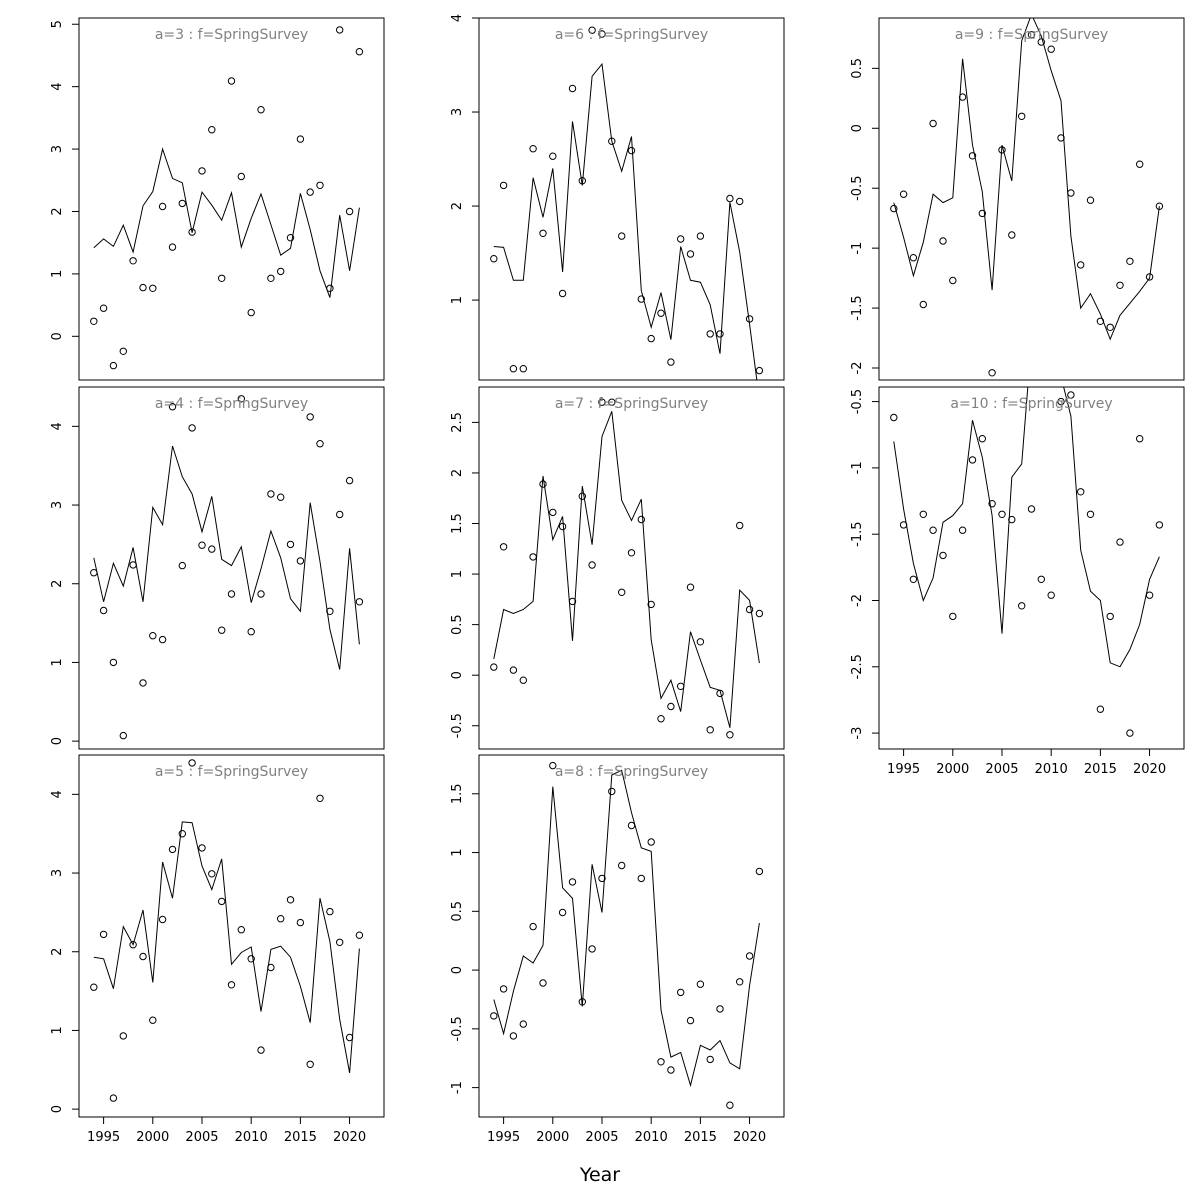 The width and height of the screenshot is (1200, 1200). What do you see at coordinates (231, 404) in the screenshot?
I see `panel-title: a=4 : f=SpringSurvey` at bounding box center [231, 404].